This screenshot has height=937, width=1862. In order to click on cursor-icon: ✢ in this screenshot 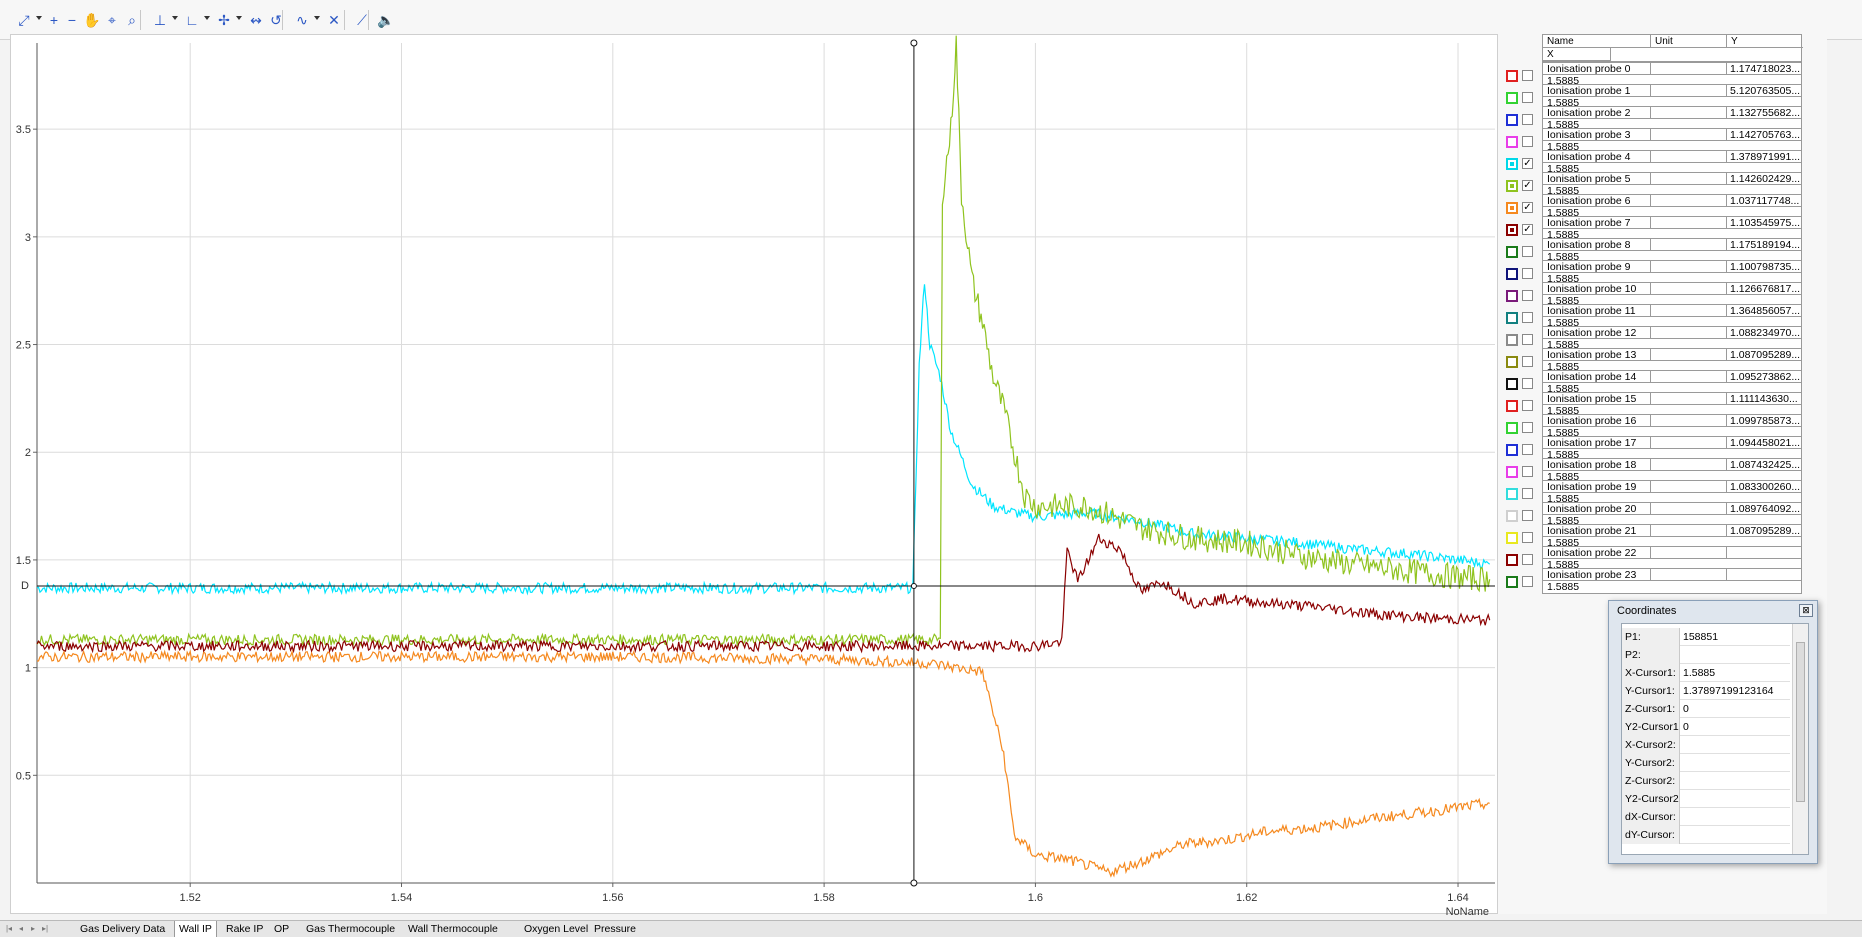, I will do `click(224, 19)`.